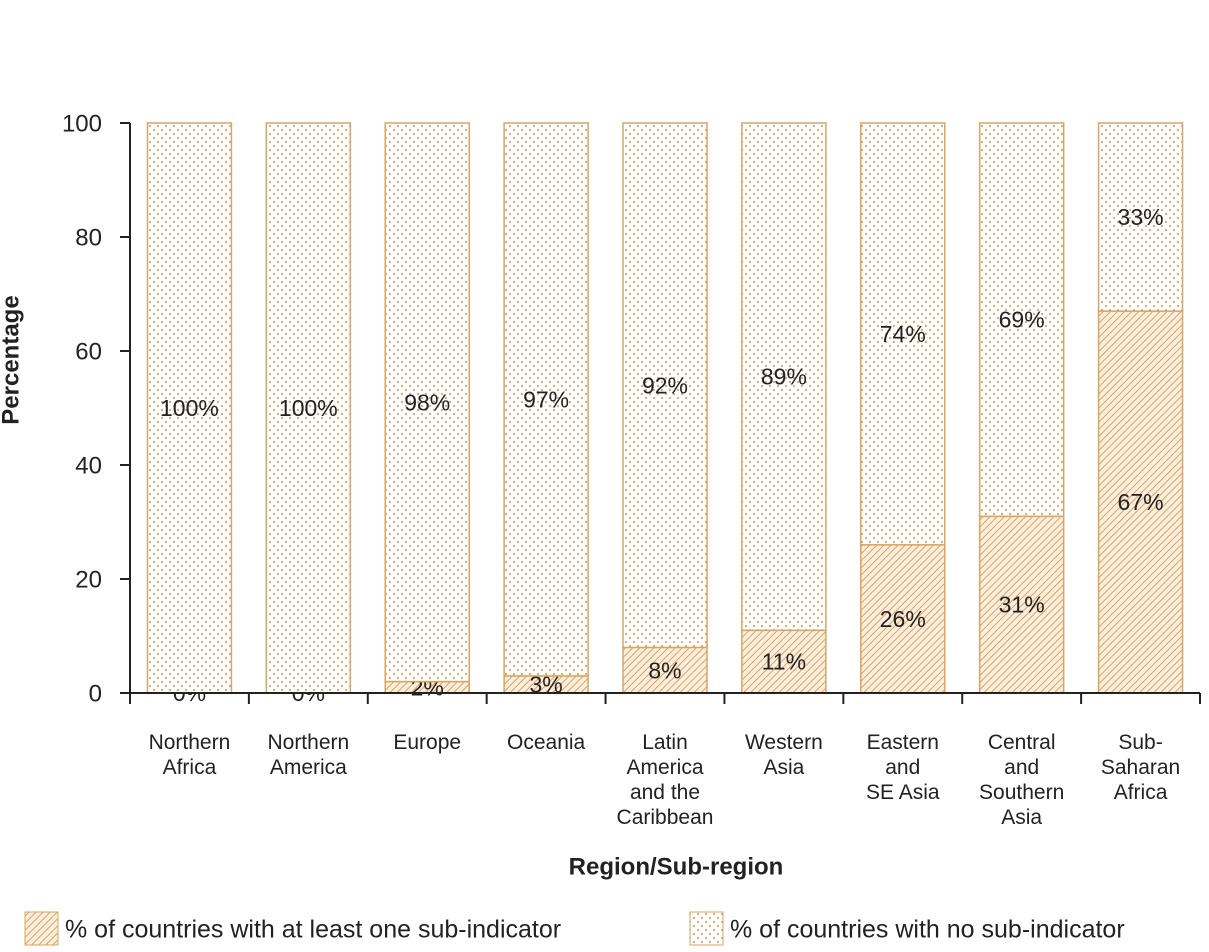 The image size is (1209, 952). I want to click on x-tick-label: Sub-Saharan Africa, so click(1140, 767).